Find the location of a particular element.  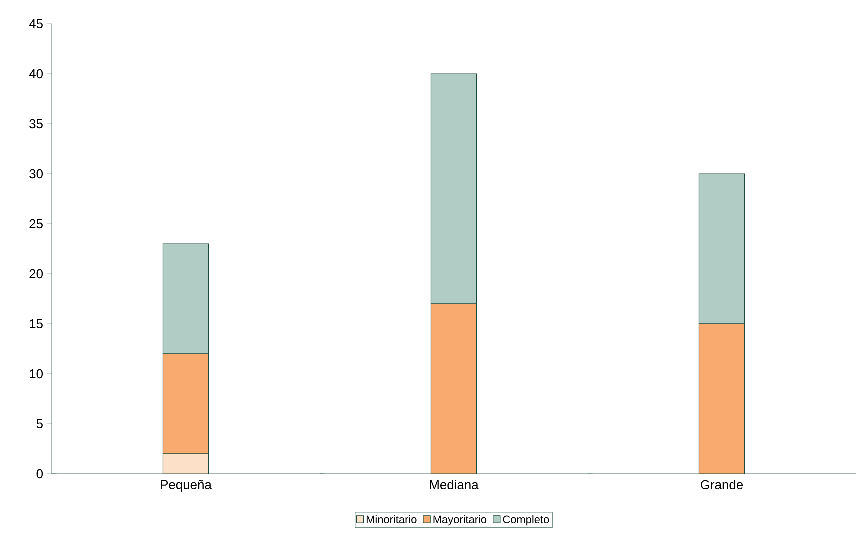

x-tick-label: Grande is located at coordinates (722, 485).